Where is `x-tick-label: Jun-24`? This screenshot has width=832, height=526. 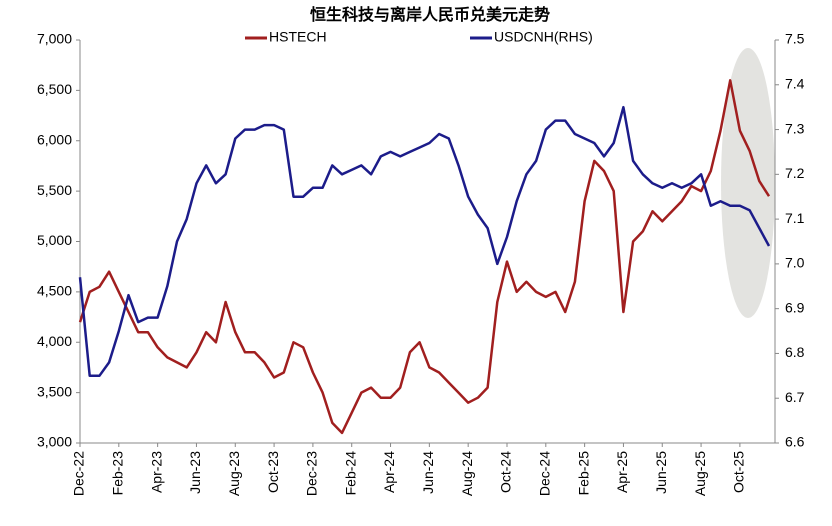
x-tick-label: Jun-24 is located at coordinates (428, 472).